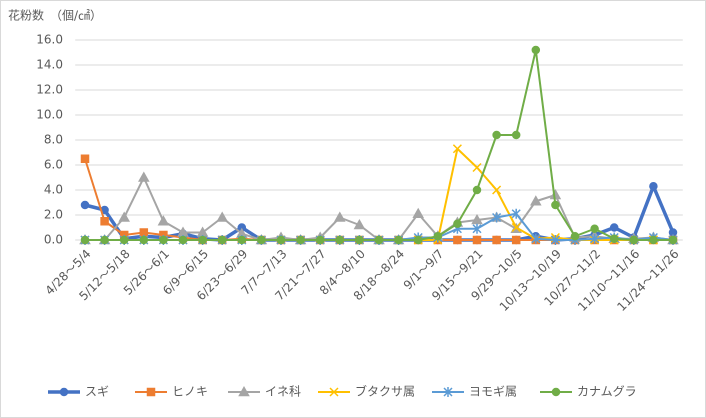 The width and height of the screenshot is (706, 418). I want to click on legend-label: スギ, so click(97, 392).